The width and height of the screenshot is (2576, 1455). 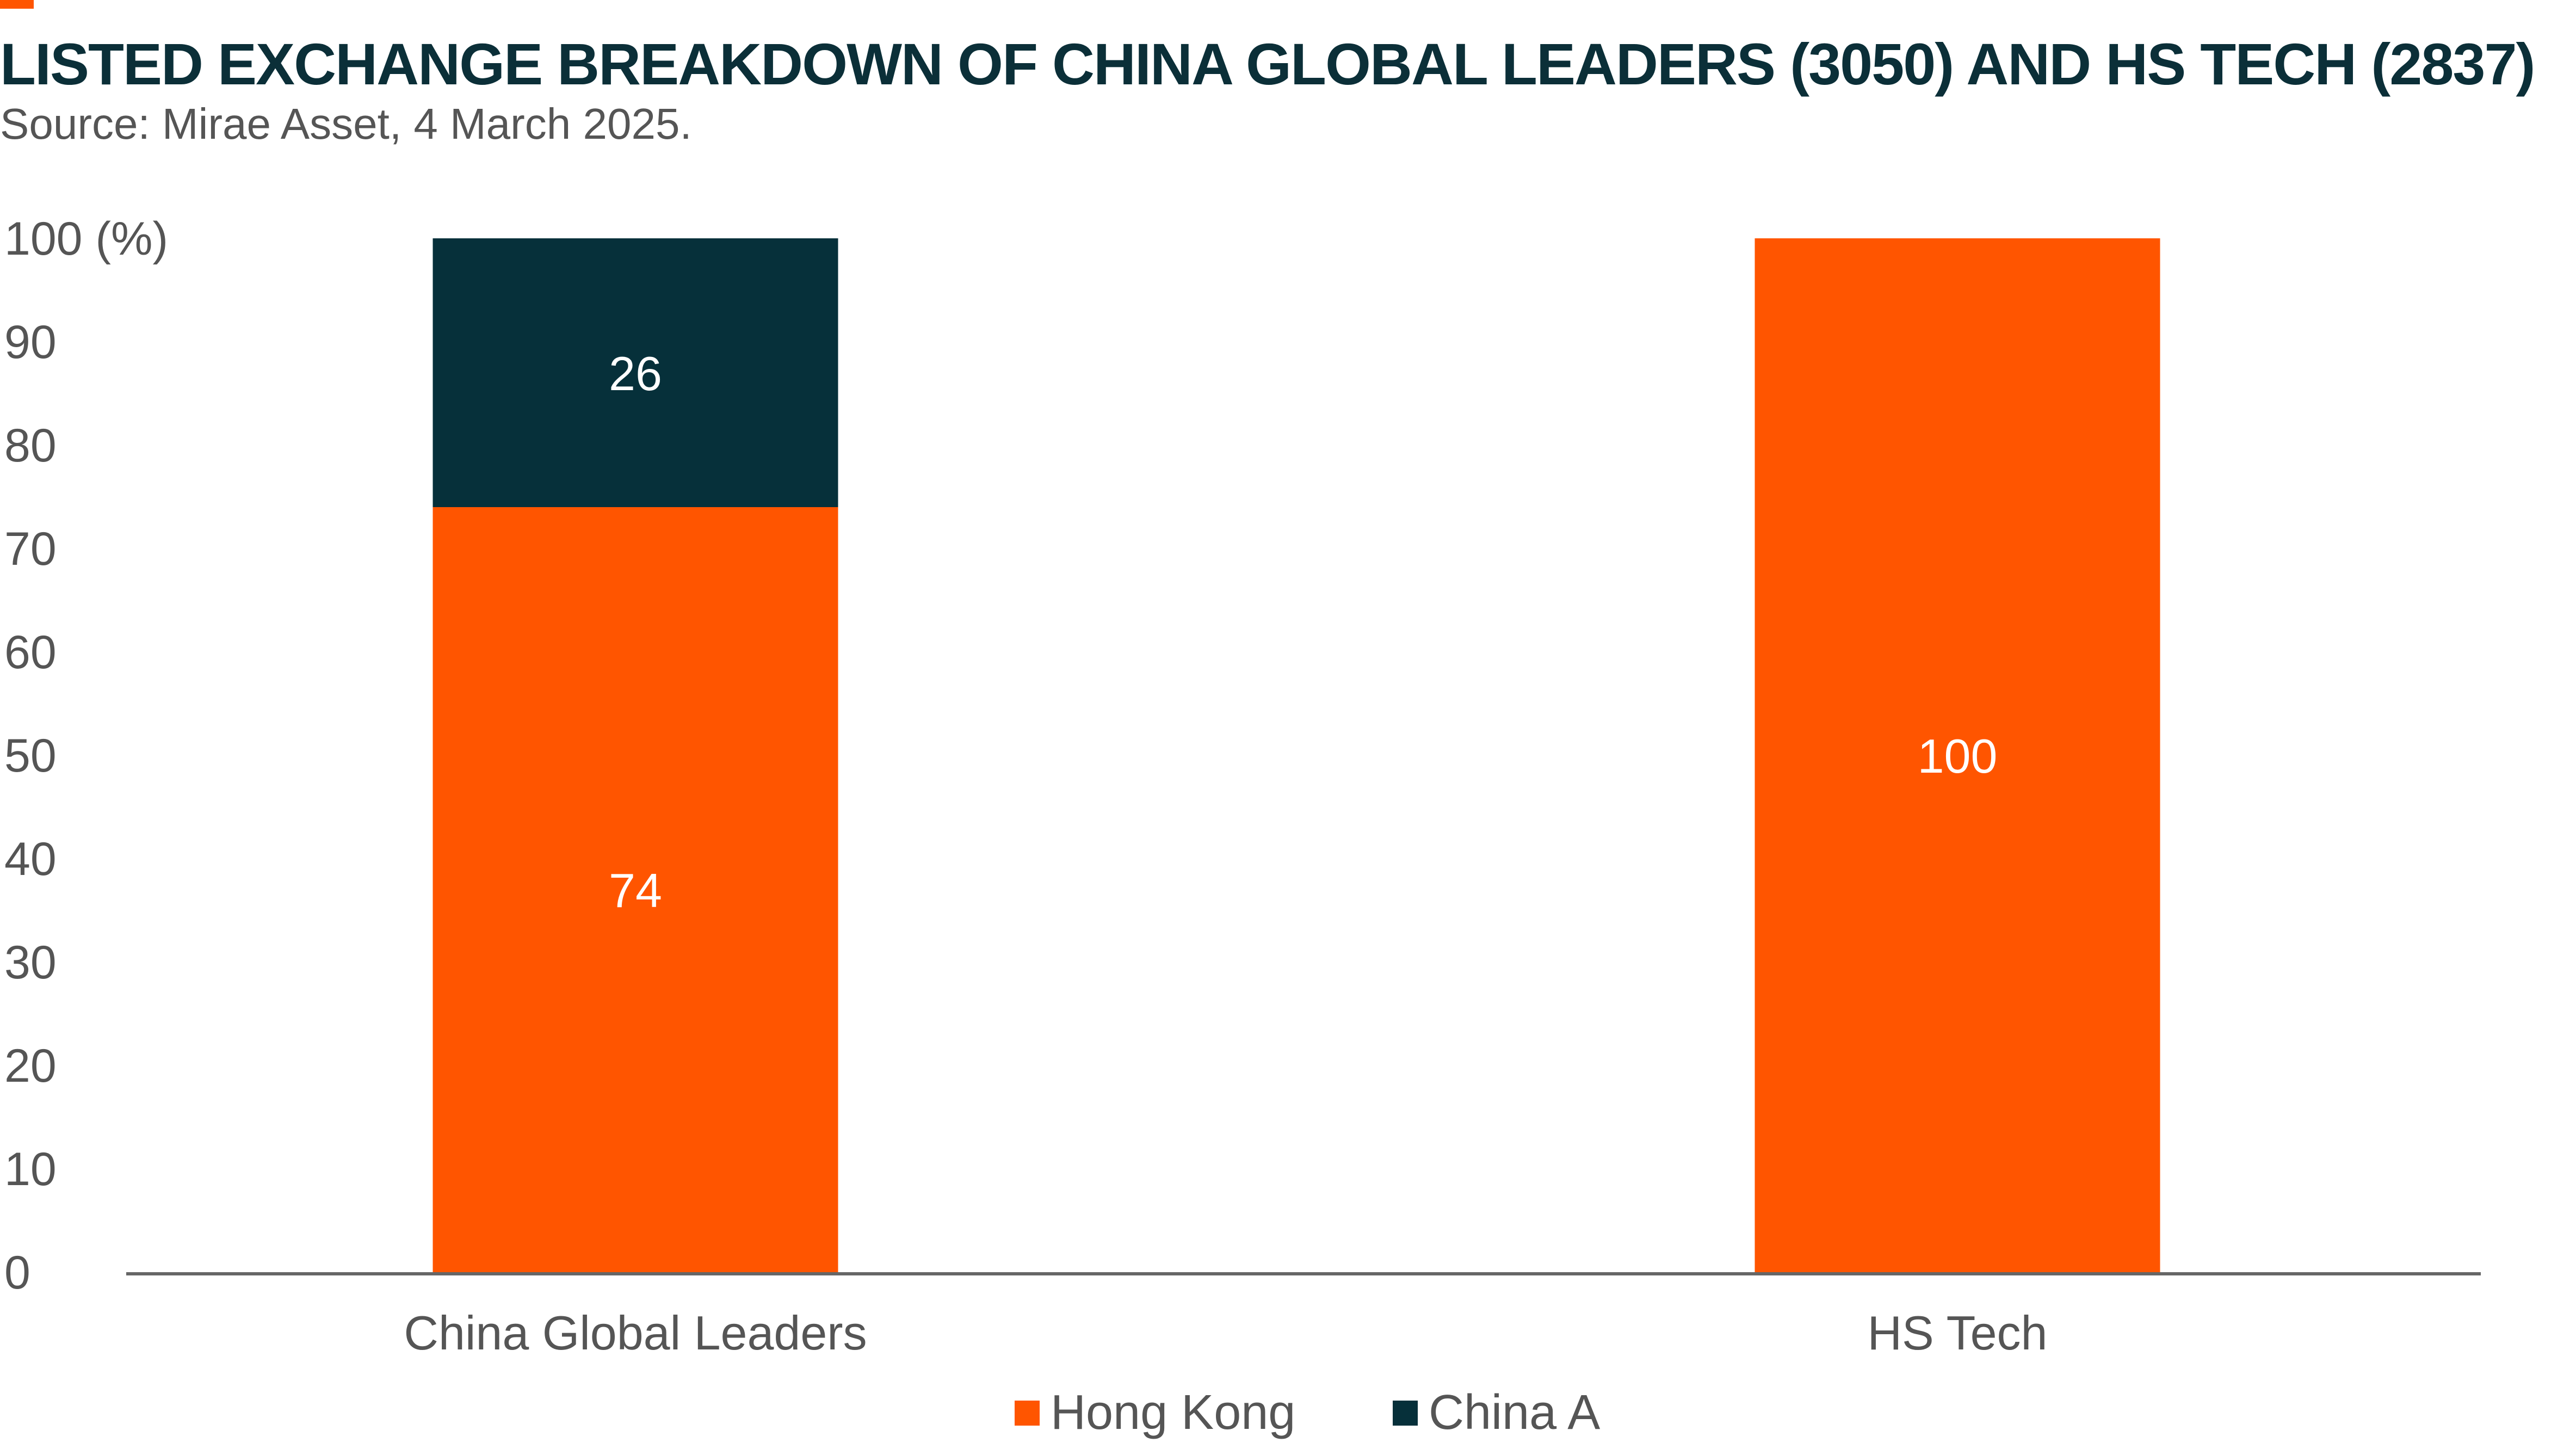 I want to click on bar-data-label: 100, so click(x=1958, y=756).